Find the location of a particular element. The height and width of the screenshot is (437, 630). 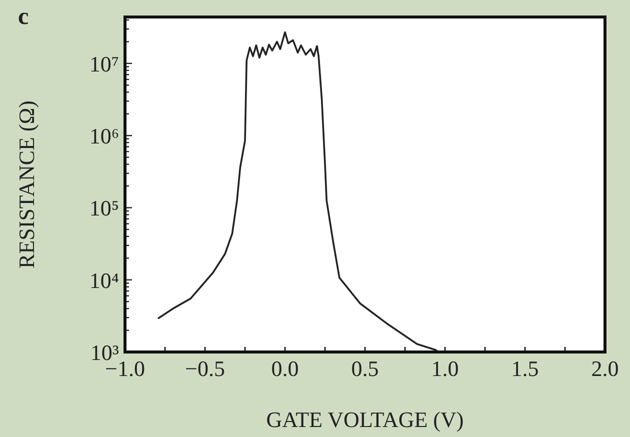

x-tick-label: −0.5 is located at coordinates (205, 368).